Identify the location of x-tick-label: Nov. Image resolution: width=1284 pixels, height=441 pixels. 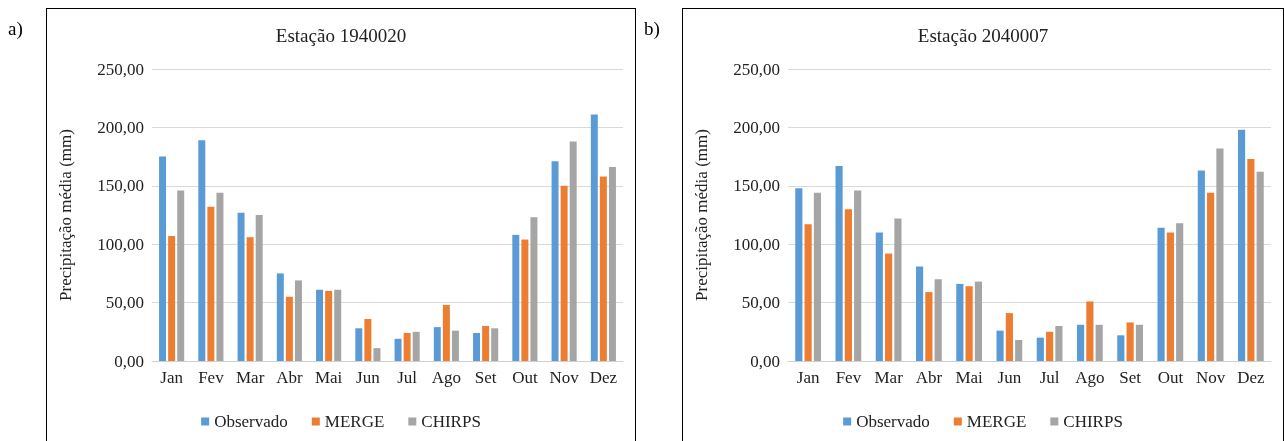
(1210, 377).